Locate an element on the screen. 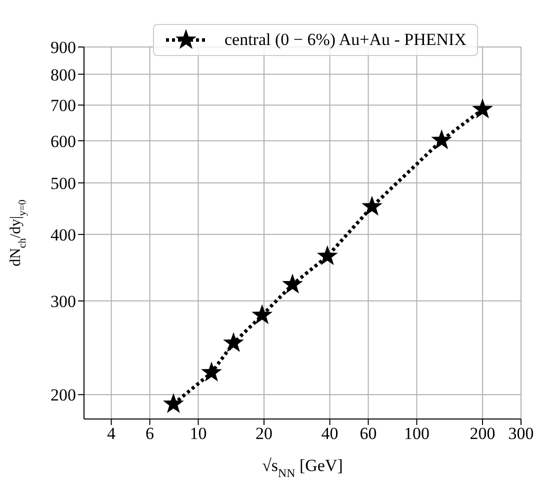 The width and height of the screenshot is (545, 497). y-tick-label: 500 is located at coordinates (63, 183).